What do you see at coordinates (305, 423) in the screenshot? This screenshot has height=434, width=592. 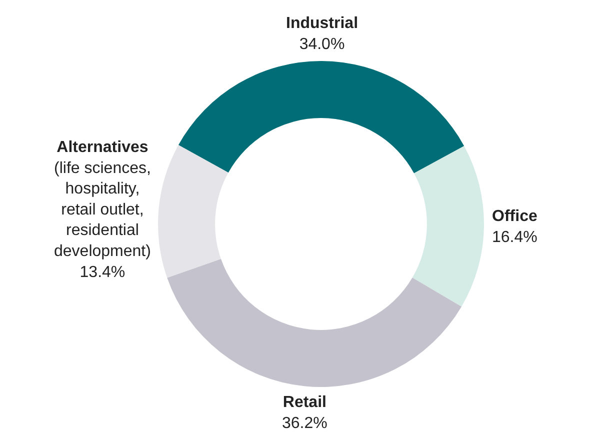 I see `data-label: 36.2%` at bounding box center [305, 423].